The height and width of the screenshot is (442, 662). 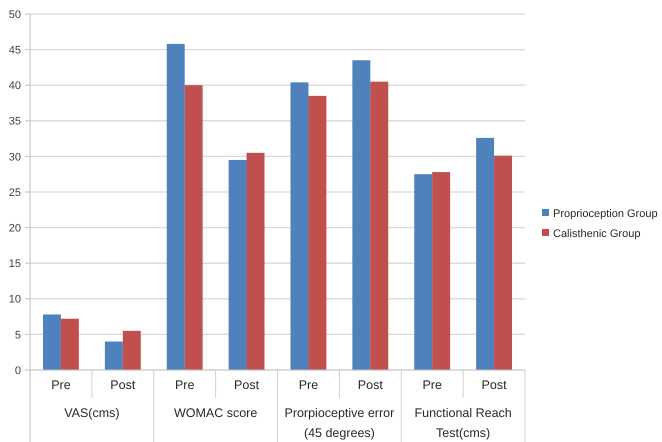 I want to click on legend-label: Proprioception Group, so click(x=605, y=214).